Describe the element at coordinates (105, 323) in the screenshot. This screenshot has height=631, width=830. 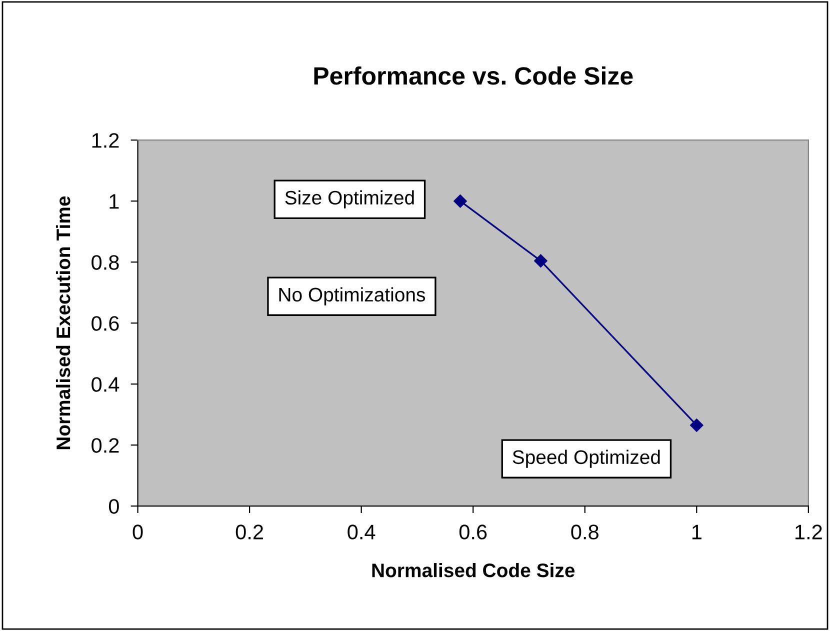
I see `y-tick-label: 0.6` at that location.